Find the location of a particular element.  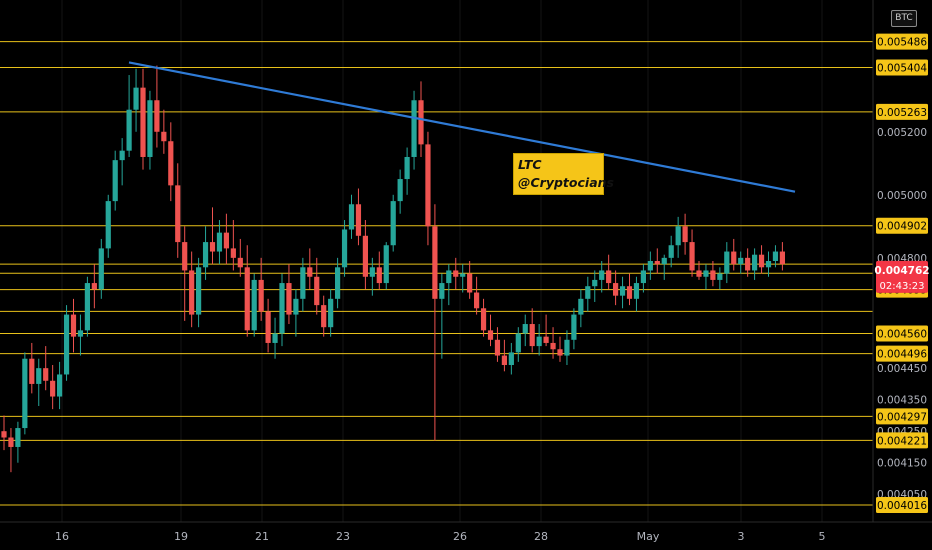

bar-countdown: 02:43:23 is located at coordinates (902, 286).